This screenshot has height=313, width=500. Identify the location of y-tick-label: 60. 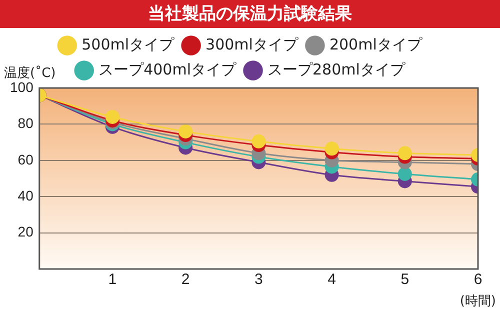
(26, 159).